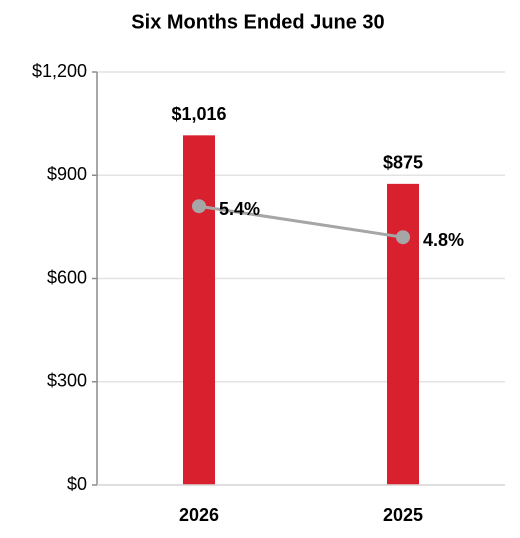 The height and width of the screenshot is (538, 520). I want to click on y-tick-label: $900, so click(67, 174).